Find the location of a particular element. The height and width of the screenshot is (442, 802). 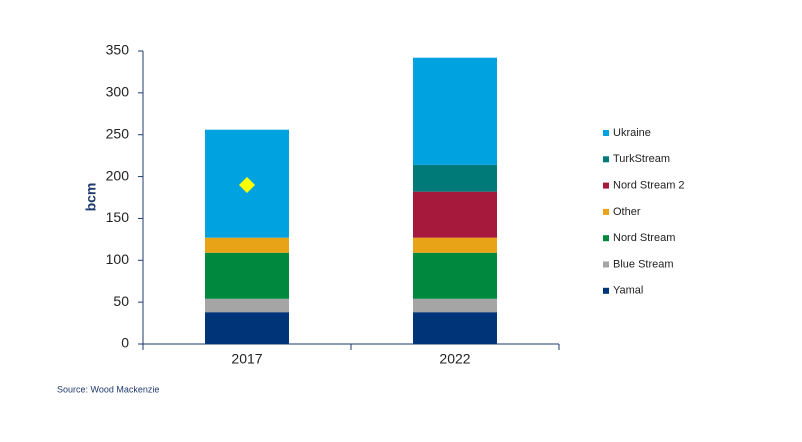

legend-label: Yamal is located at coordinates (628, 291).